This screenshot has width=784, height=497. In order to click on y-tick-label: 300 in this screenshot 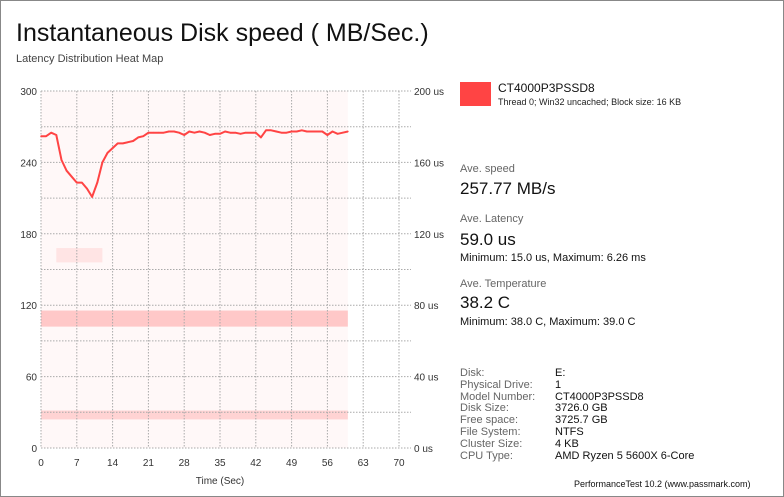, I will do `click(28, 92)`.